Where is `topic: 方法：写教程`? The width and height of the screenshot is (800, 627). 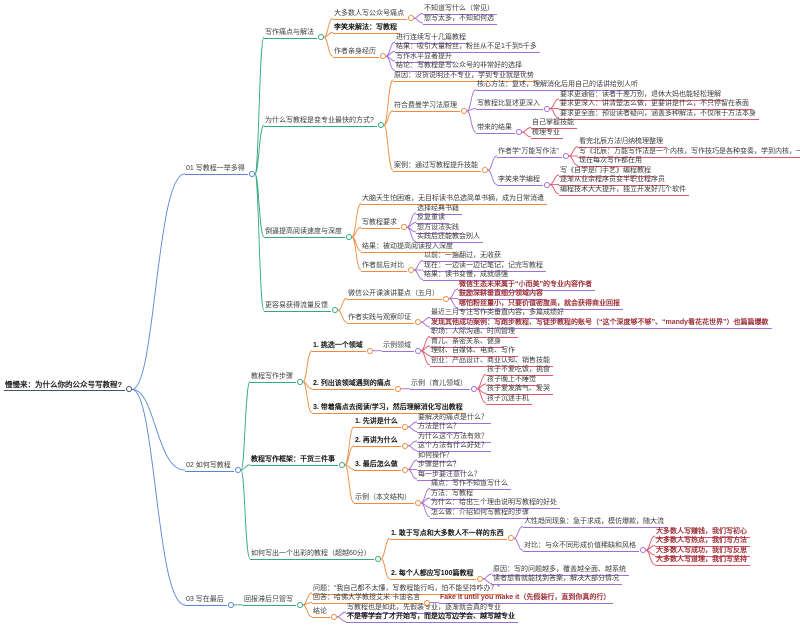
topic: 方法：写教程 is located at coordinates (453, 495).